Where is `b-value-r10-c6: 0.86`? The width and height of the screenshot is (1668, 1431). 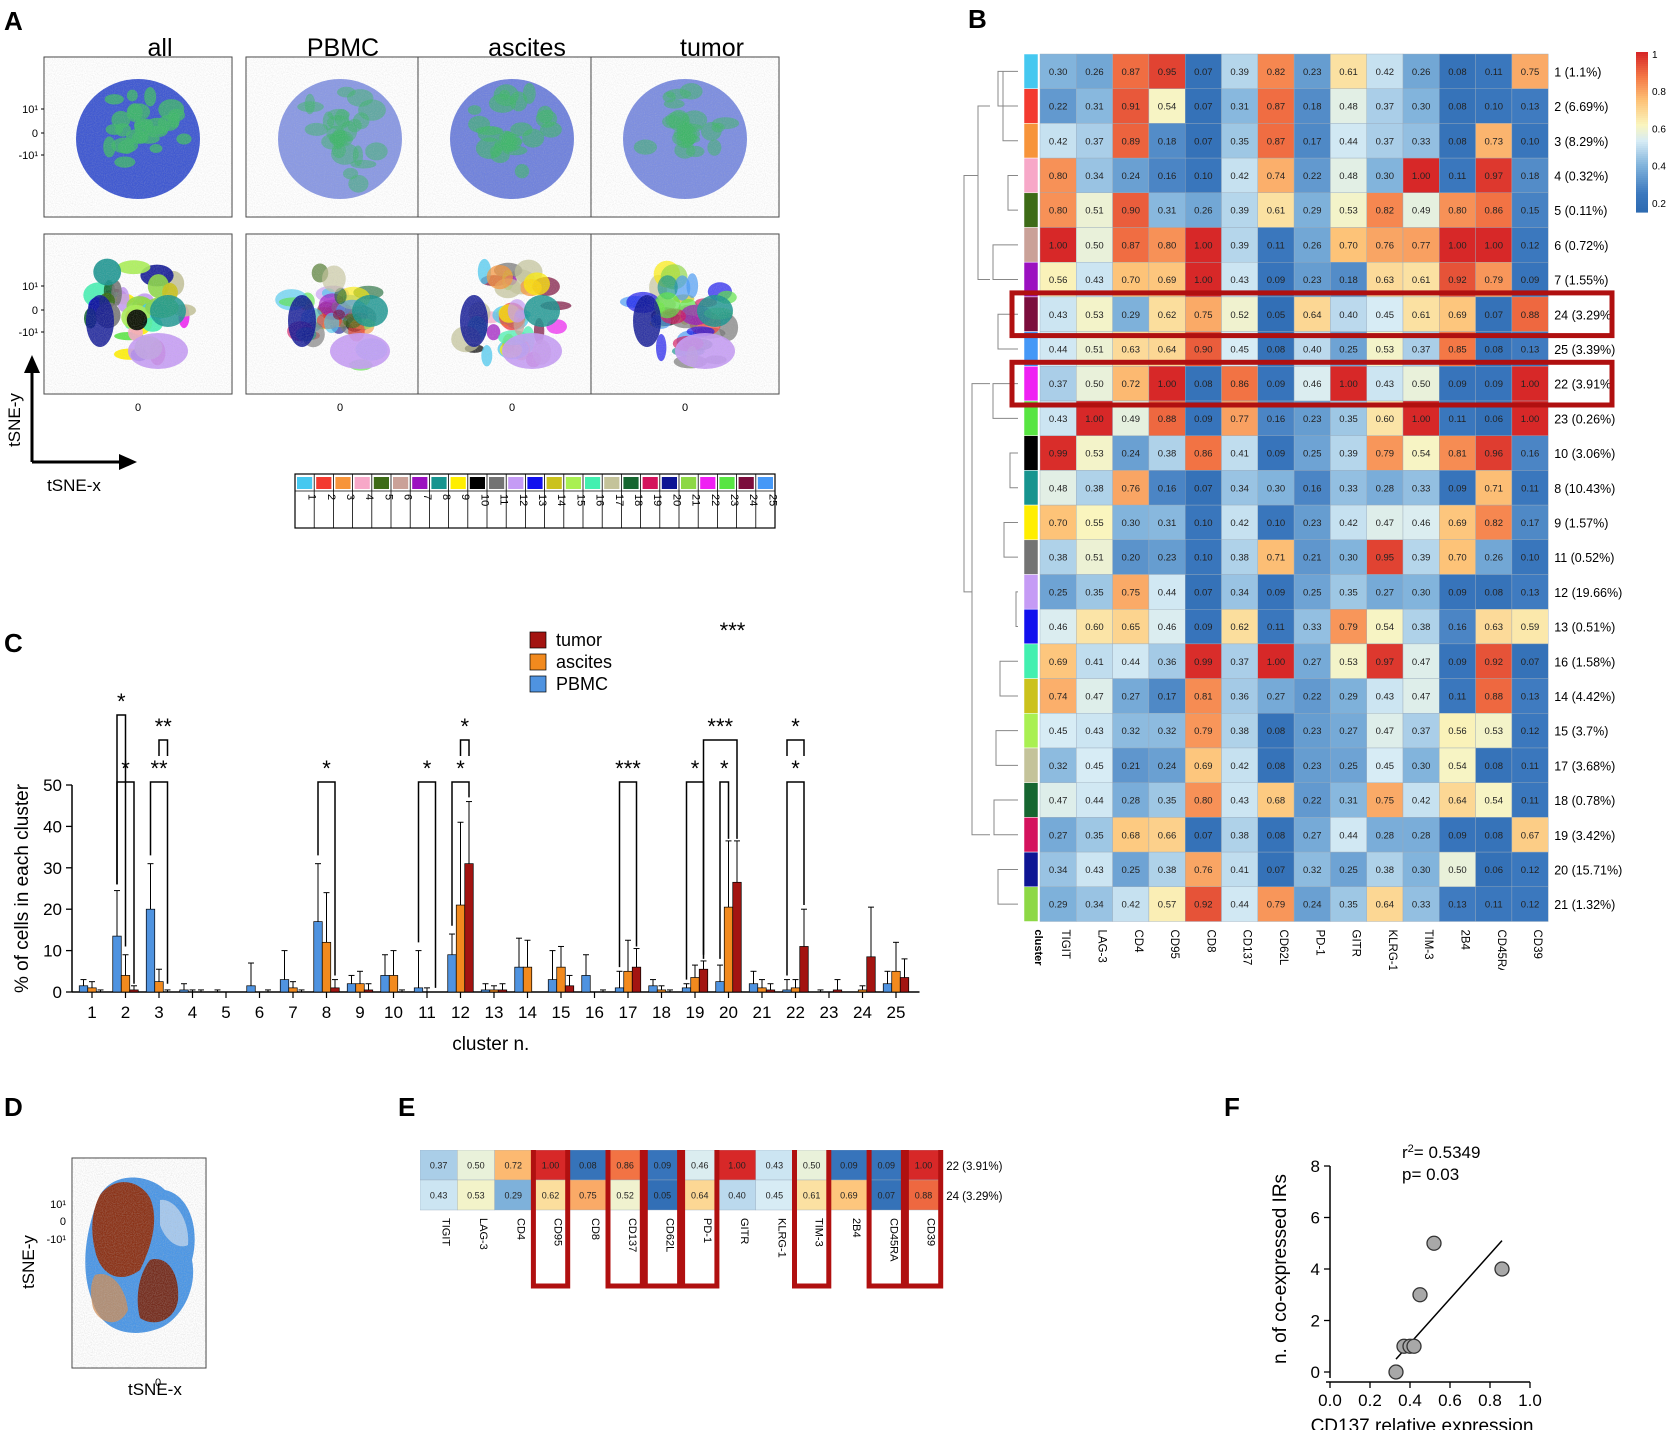
b-value-r10-c6: 0.86 is located at coordinates (1239, 384).